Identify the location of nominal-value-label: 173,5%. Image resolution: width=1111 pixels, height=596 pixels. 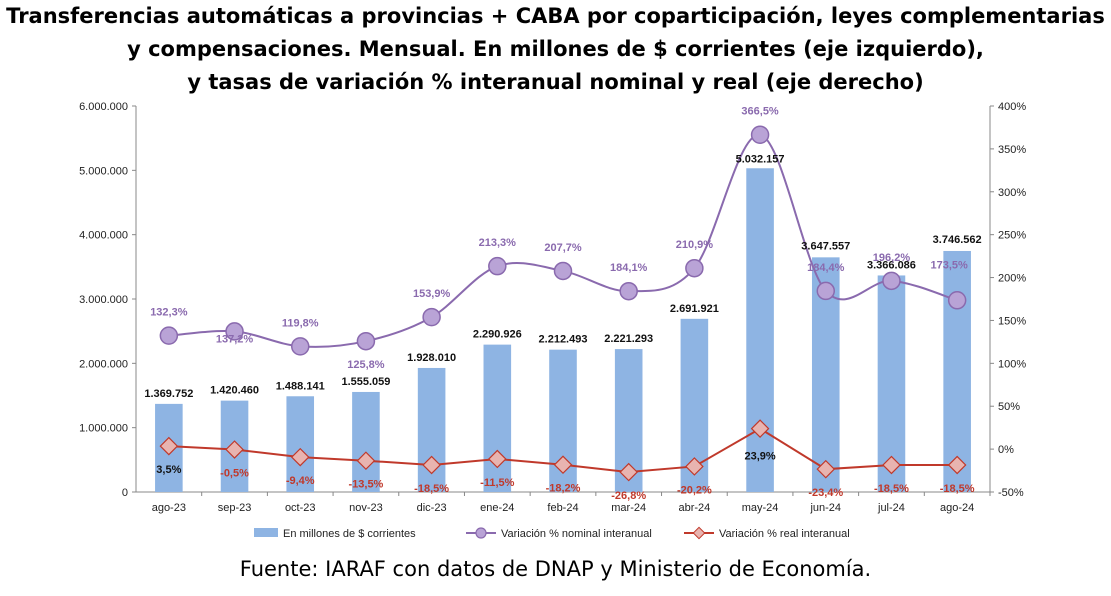
(949, 265).